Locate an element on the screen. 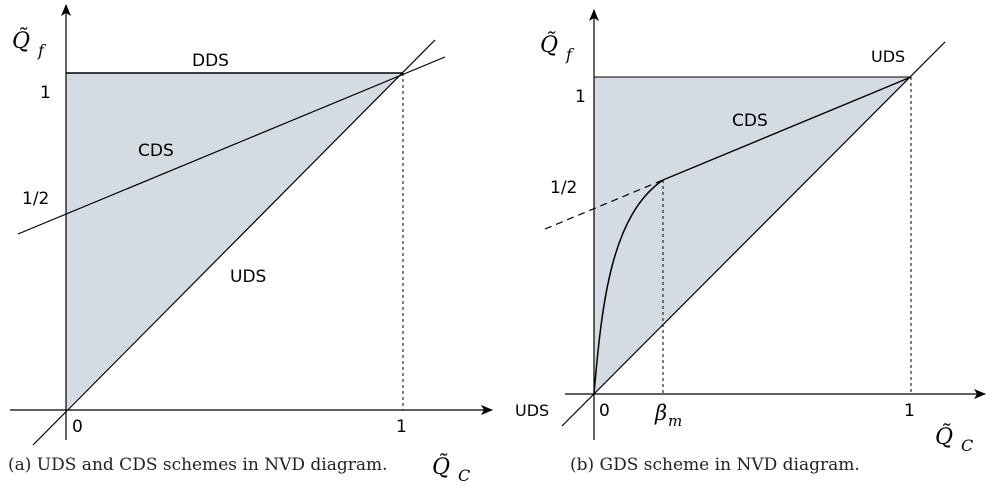 The width and height of the screenshot is (991, 493). label-uds-left: UDS is located at coordinates (532, 410).